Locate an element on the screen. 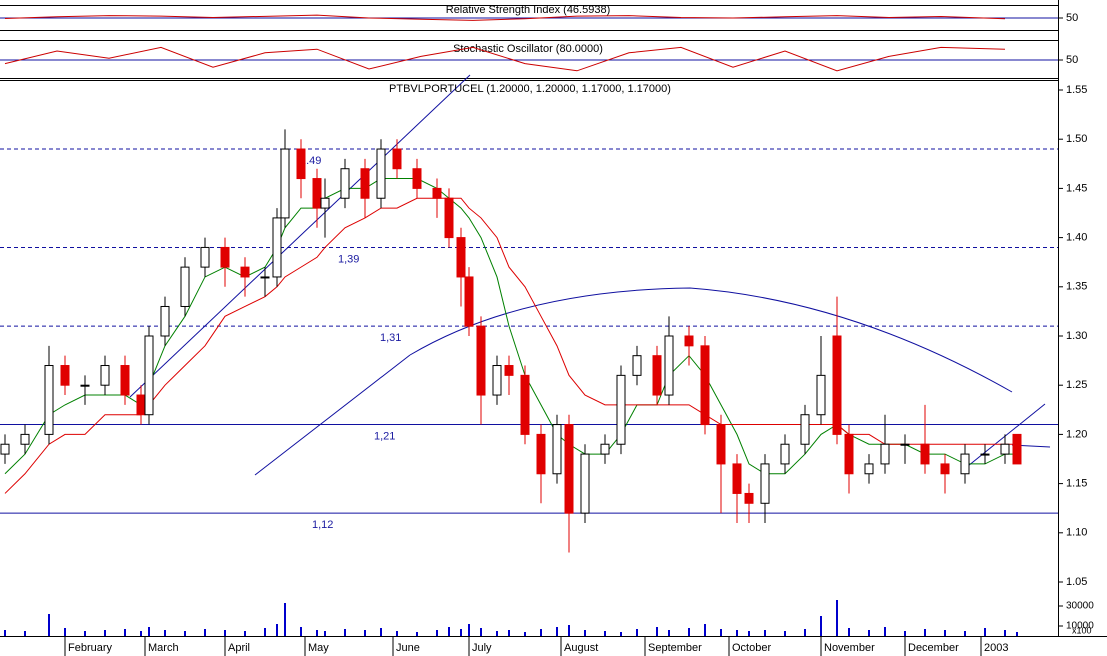 The image size is (1107, 656). x-tick-label: March is located at coordinates (163, 648).